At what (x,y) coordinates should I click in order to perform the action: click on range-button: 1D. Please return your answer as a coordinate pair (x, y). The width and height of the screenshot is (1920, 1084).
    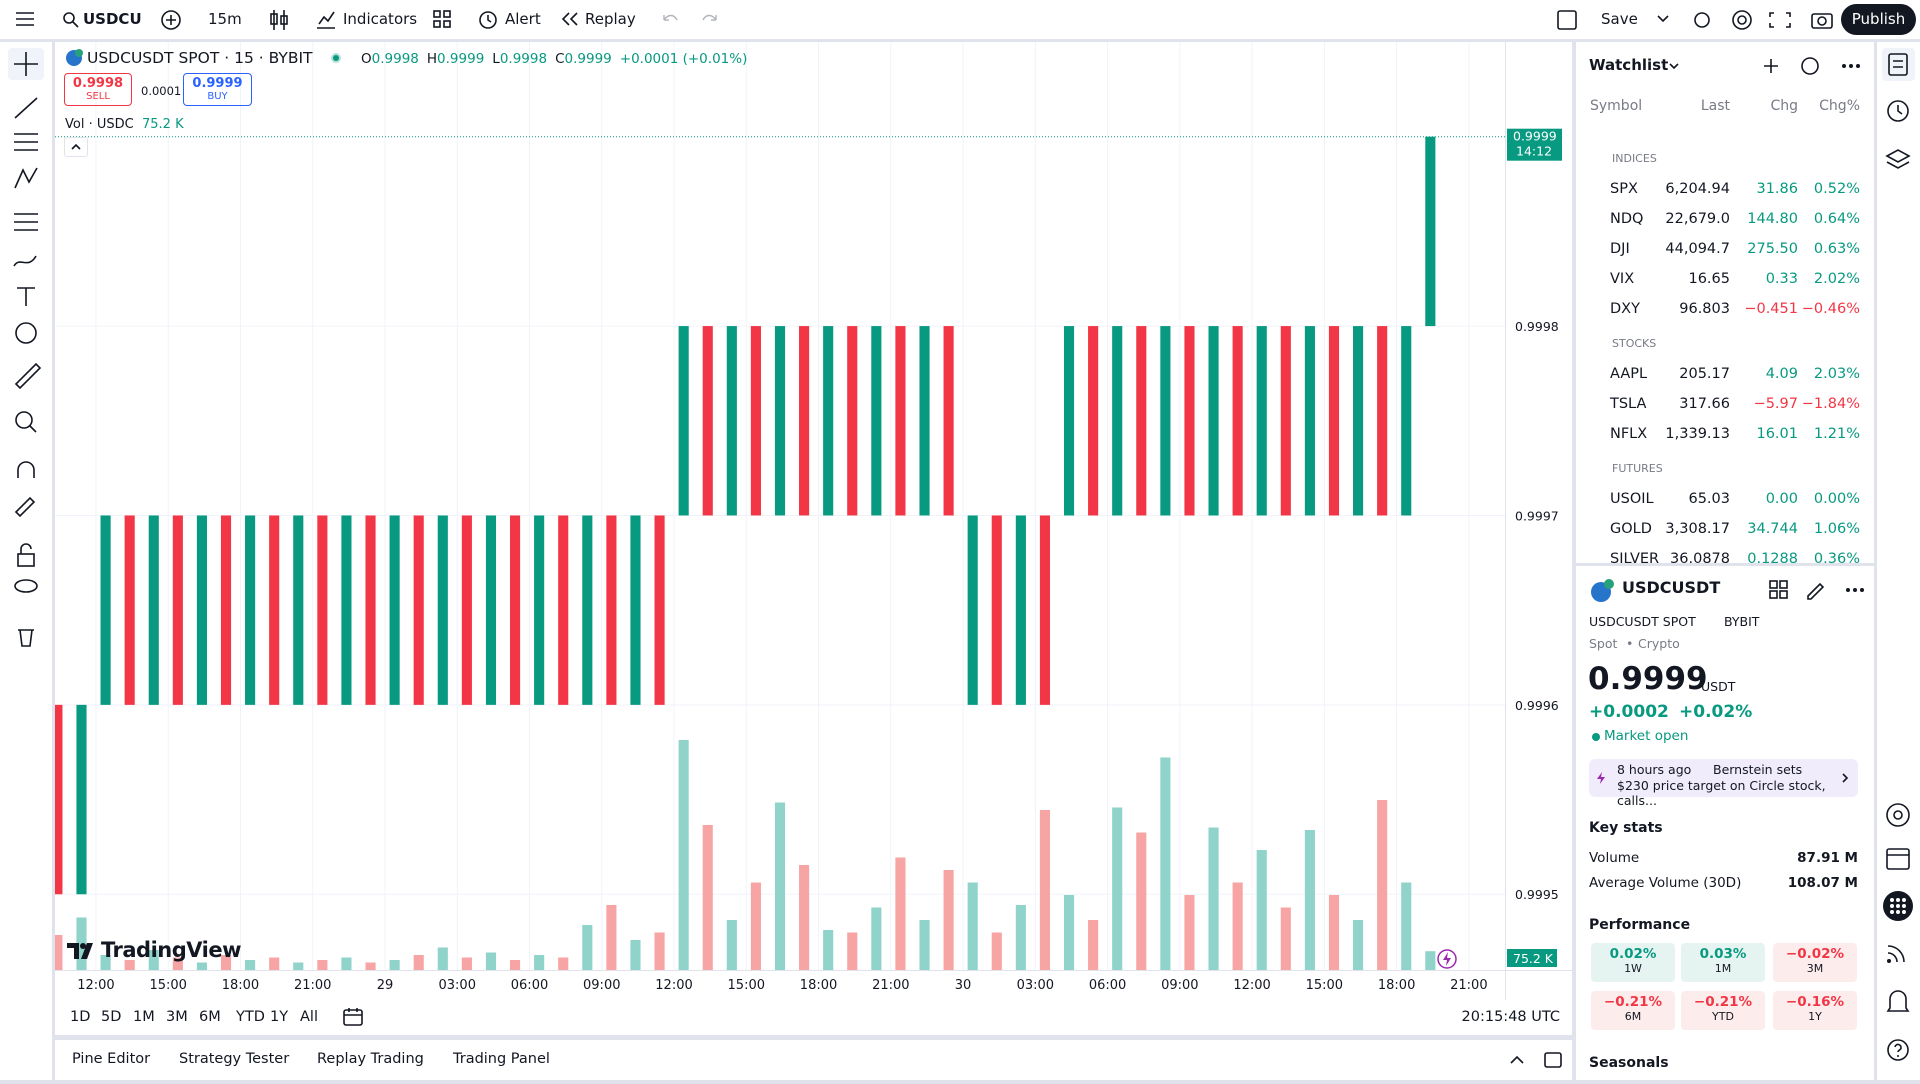
    Looking at the image, I should click on (80, 1017).